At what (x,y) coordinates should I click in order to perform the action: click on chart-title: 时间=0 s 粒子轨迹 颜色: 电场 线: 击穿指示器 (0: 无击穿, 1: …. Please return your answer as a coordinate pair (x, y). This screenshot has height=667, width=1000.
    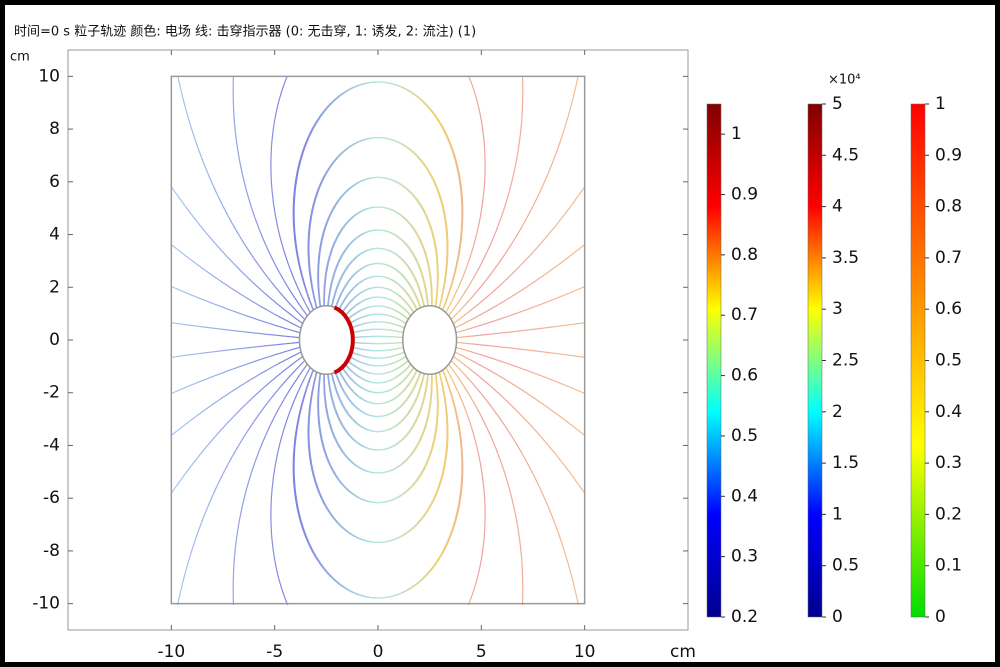
    Looking at the image, I should click on (245, 32).